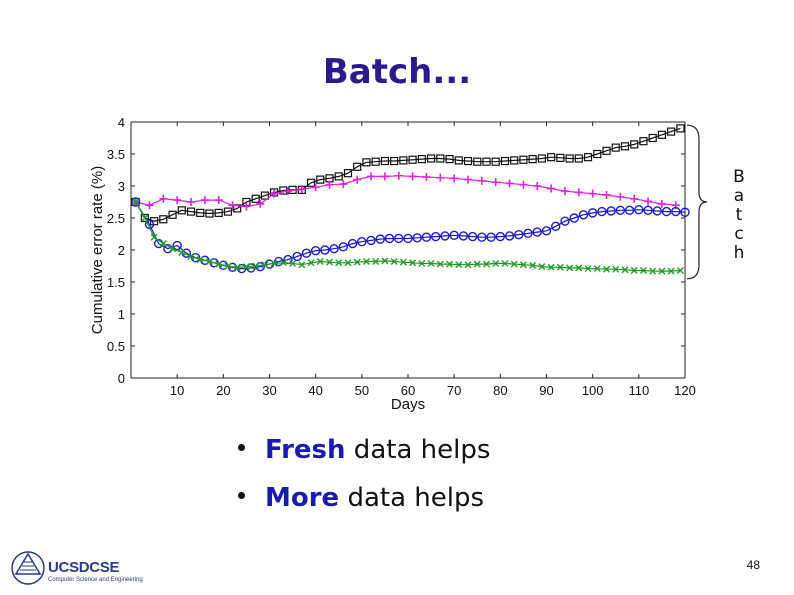  What do you see at coordinates (753, 565) in the screenshot?
I see `page-number: 48` at bounding box center [753, 565].